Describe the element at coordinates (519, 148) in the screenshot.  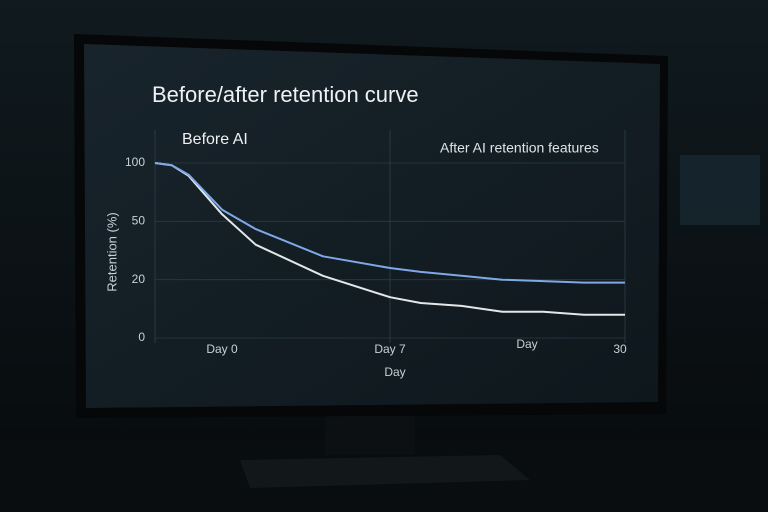
I see `series-label: After AI retention features` at that location.